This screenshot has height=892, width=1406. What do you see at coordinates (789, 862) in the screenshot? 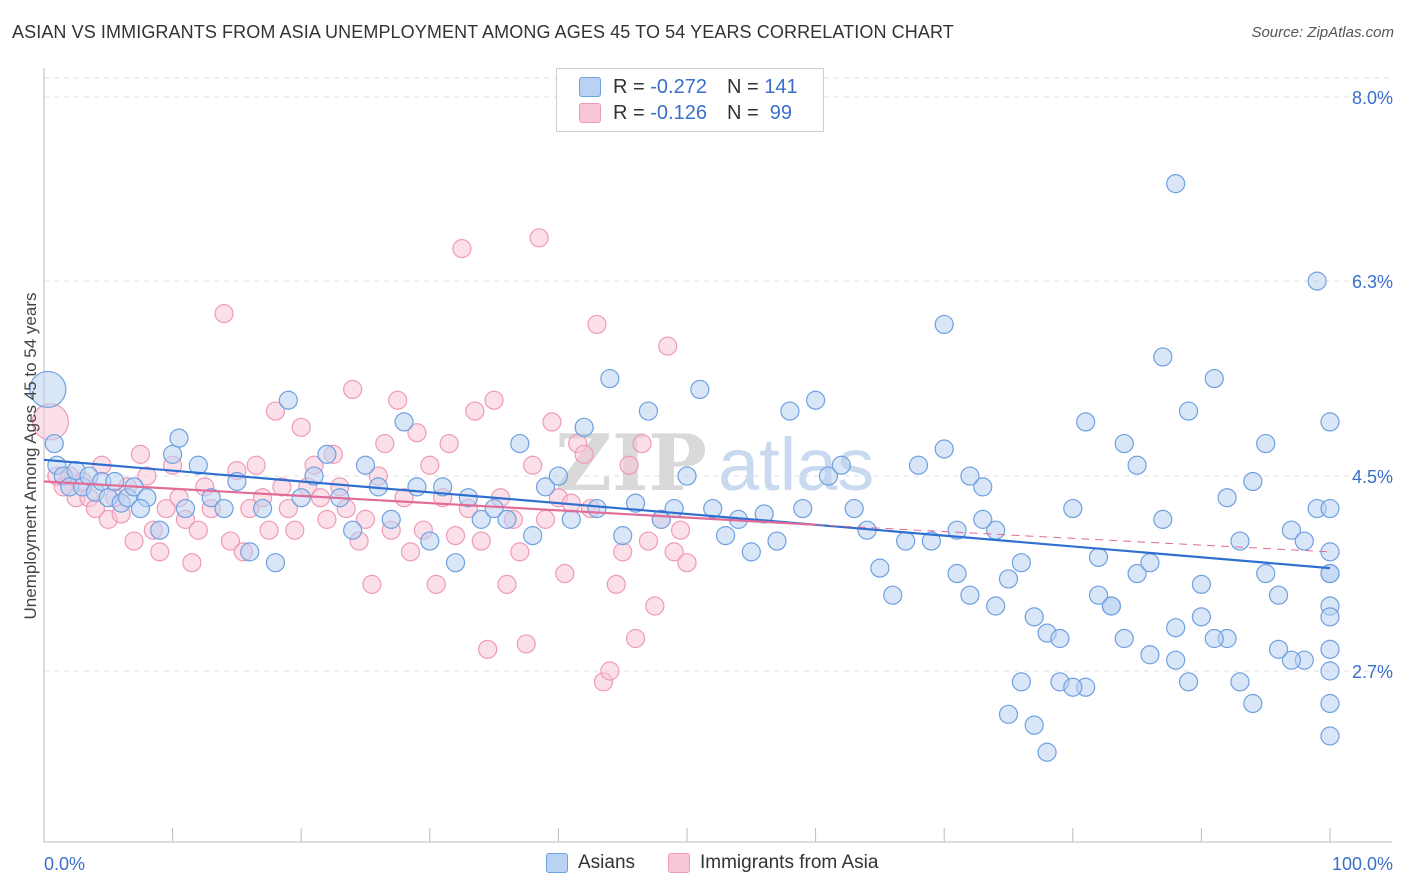
I see `legend-label: Immigrants from Asia` at bounding box center [789, 862].